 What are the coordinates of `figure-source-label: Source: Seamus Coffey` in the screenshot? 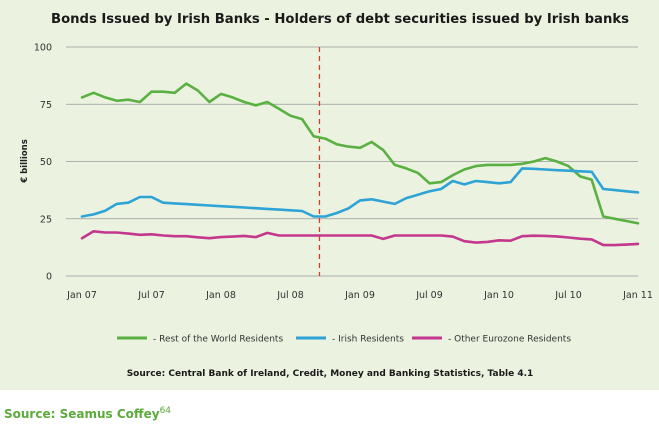 It's located at (82, 414).